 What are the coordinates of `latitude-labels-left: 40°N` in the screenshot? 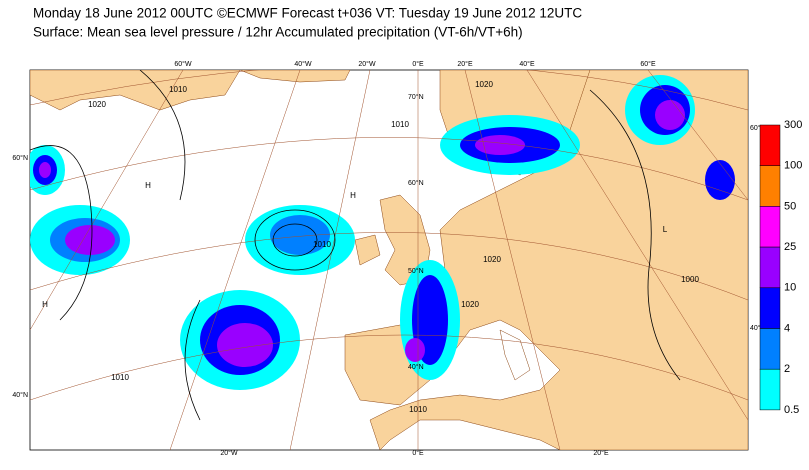 It's located at (20, 395).